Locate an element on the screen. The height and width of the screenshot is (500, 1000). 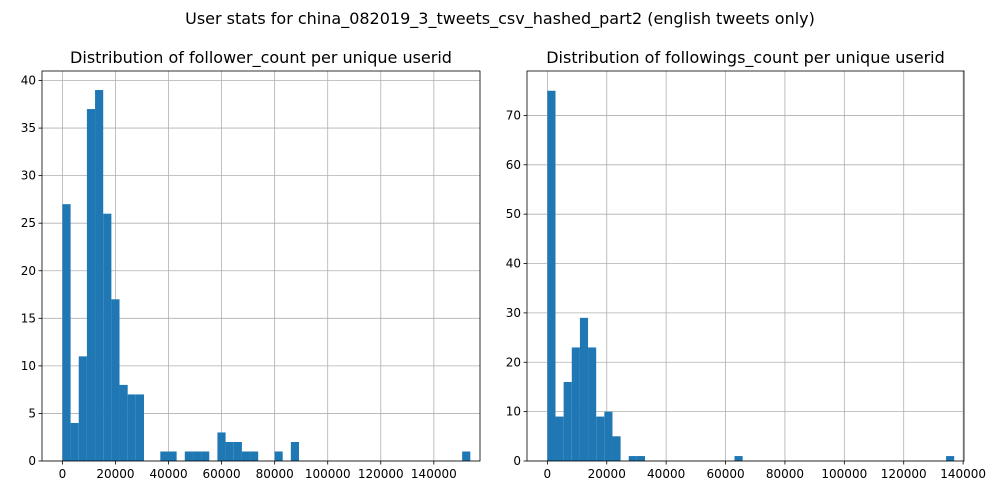
y-tick-label: 60 is located at coordinates (513, 165).